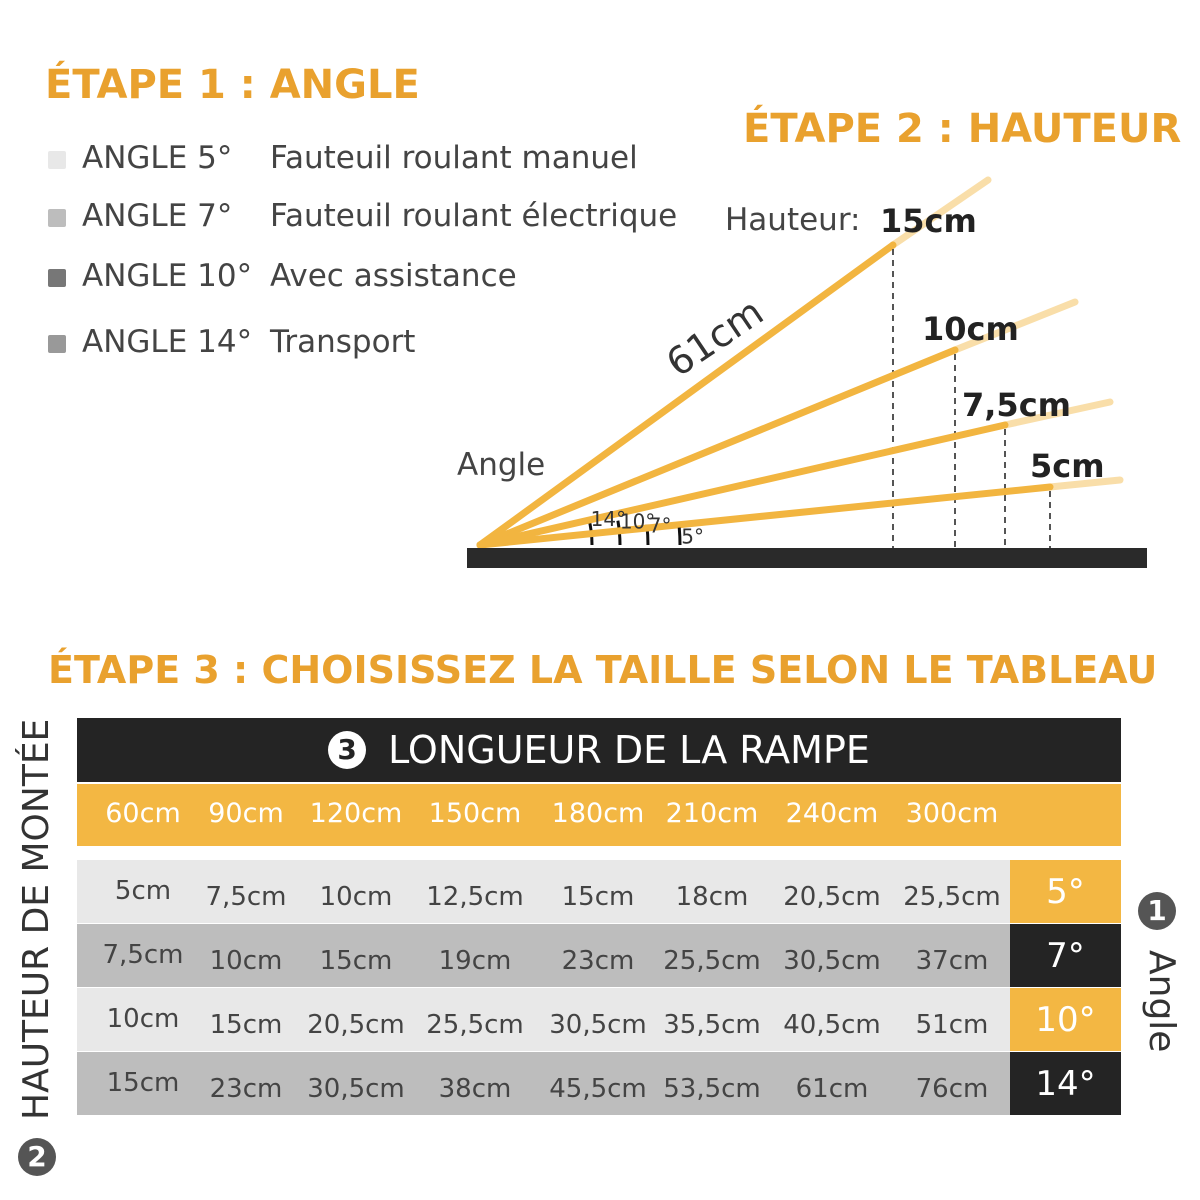 Image resolution: width=1200 pixels, height=1200 pixels. I want to click on height-cell: 18cm, so click(712, 897).